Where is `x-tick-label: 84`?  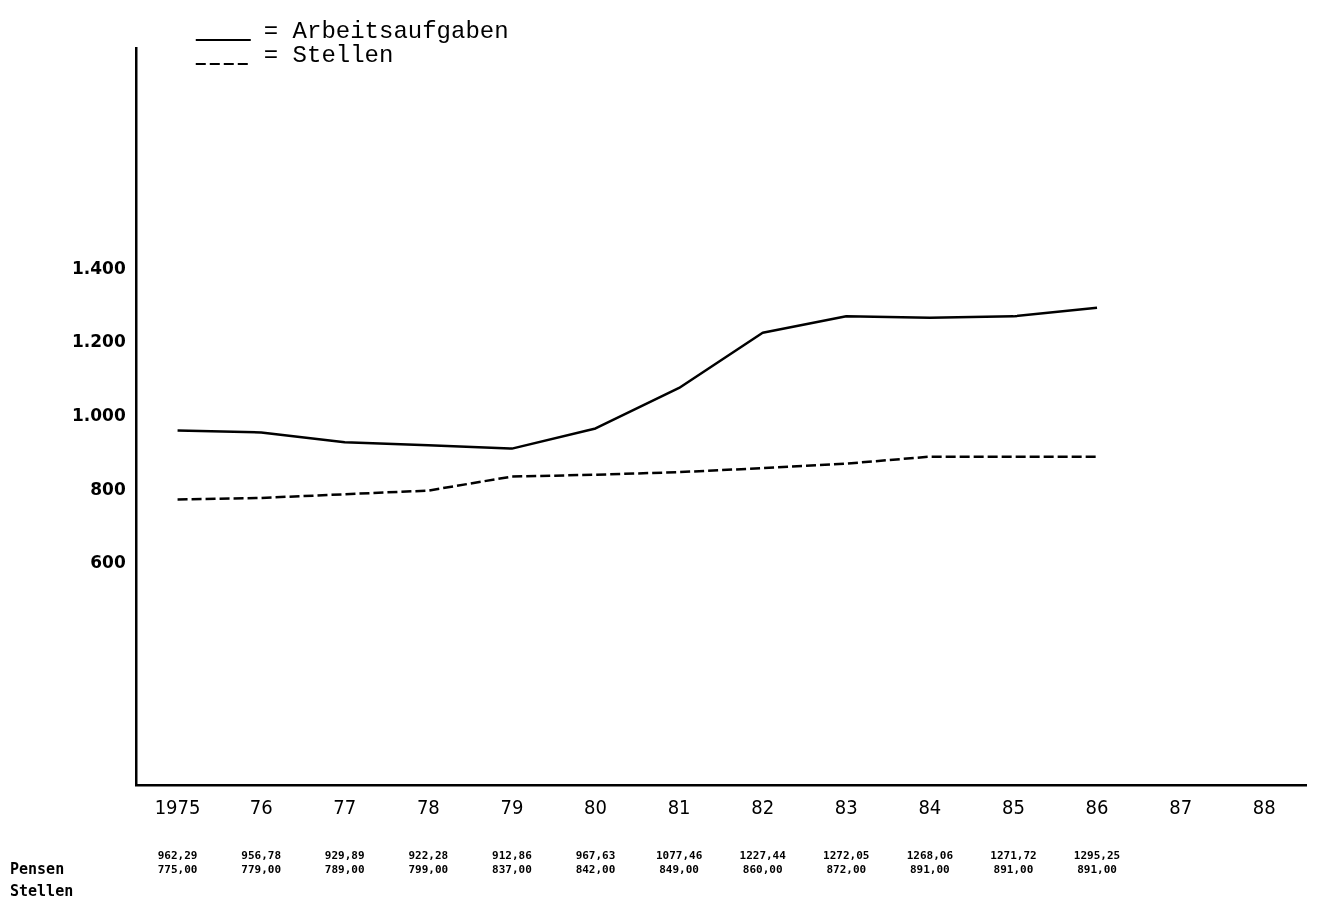
x-tick-label: 84 is located at coordinates (930, 807).